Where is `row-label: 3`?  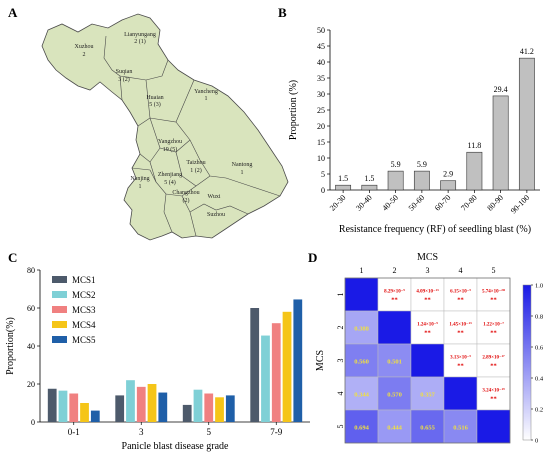 row-label: 3 is located at coordinates (340, 361).